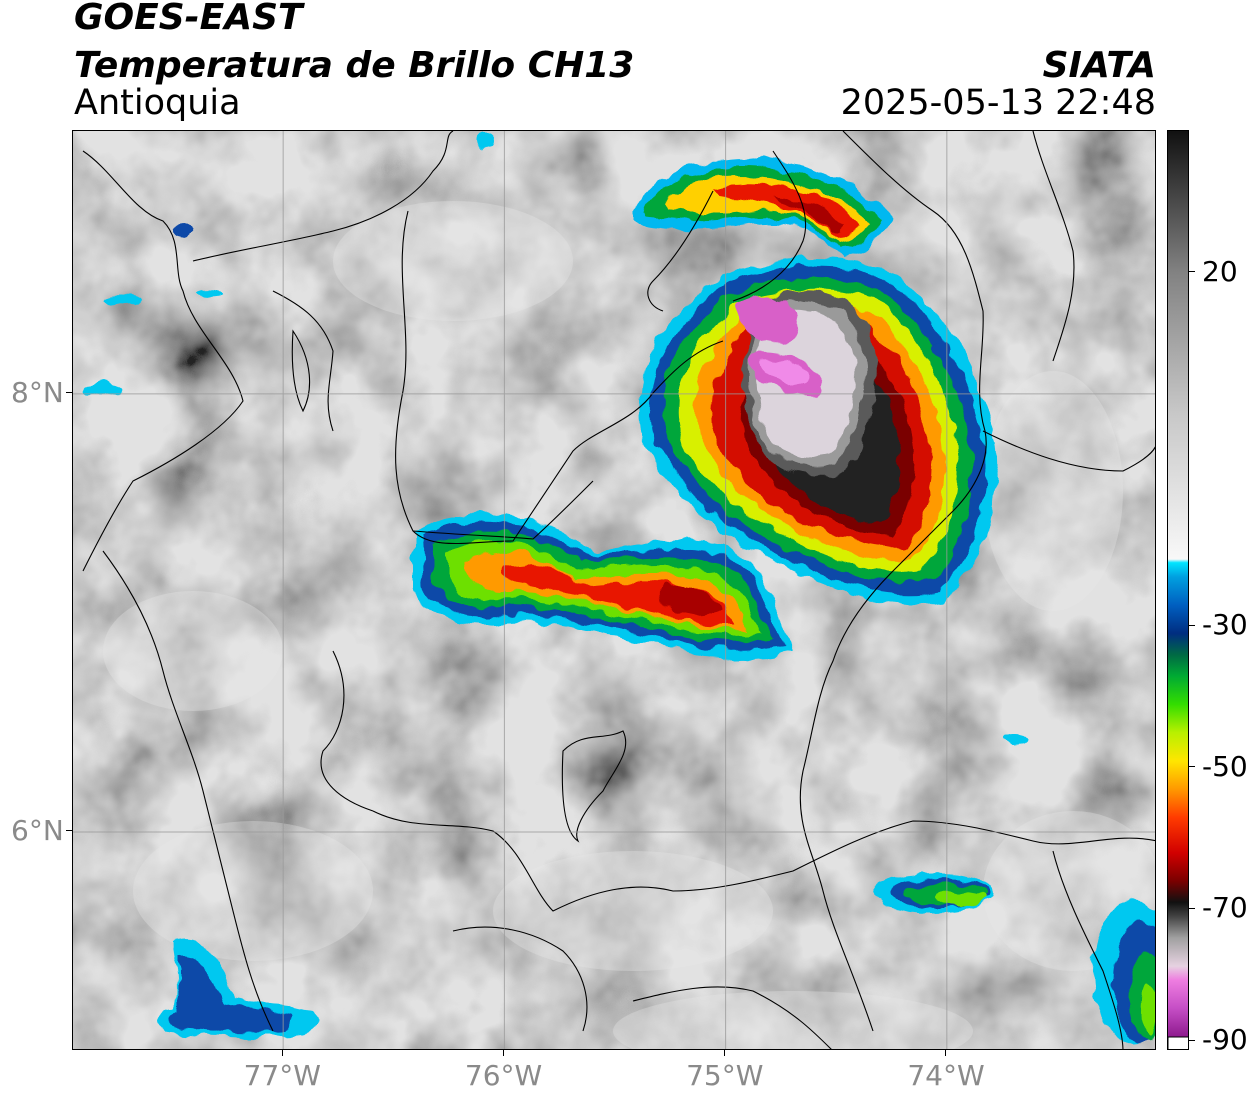 This screenshot has height=1099, width=1252. I want to click on colorbar-fill, so click(1178, 590).